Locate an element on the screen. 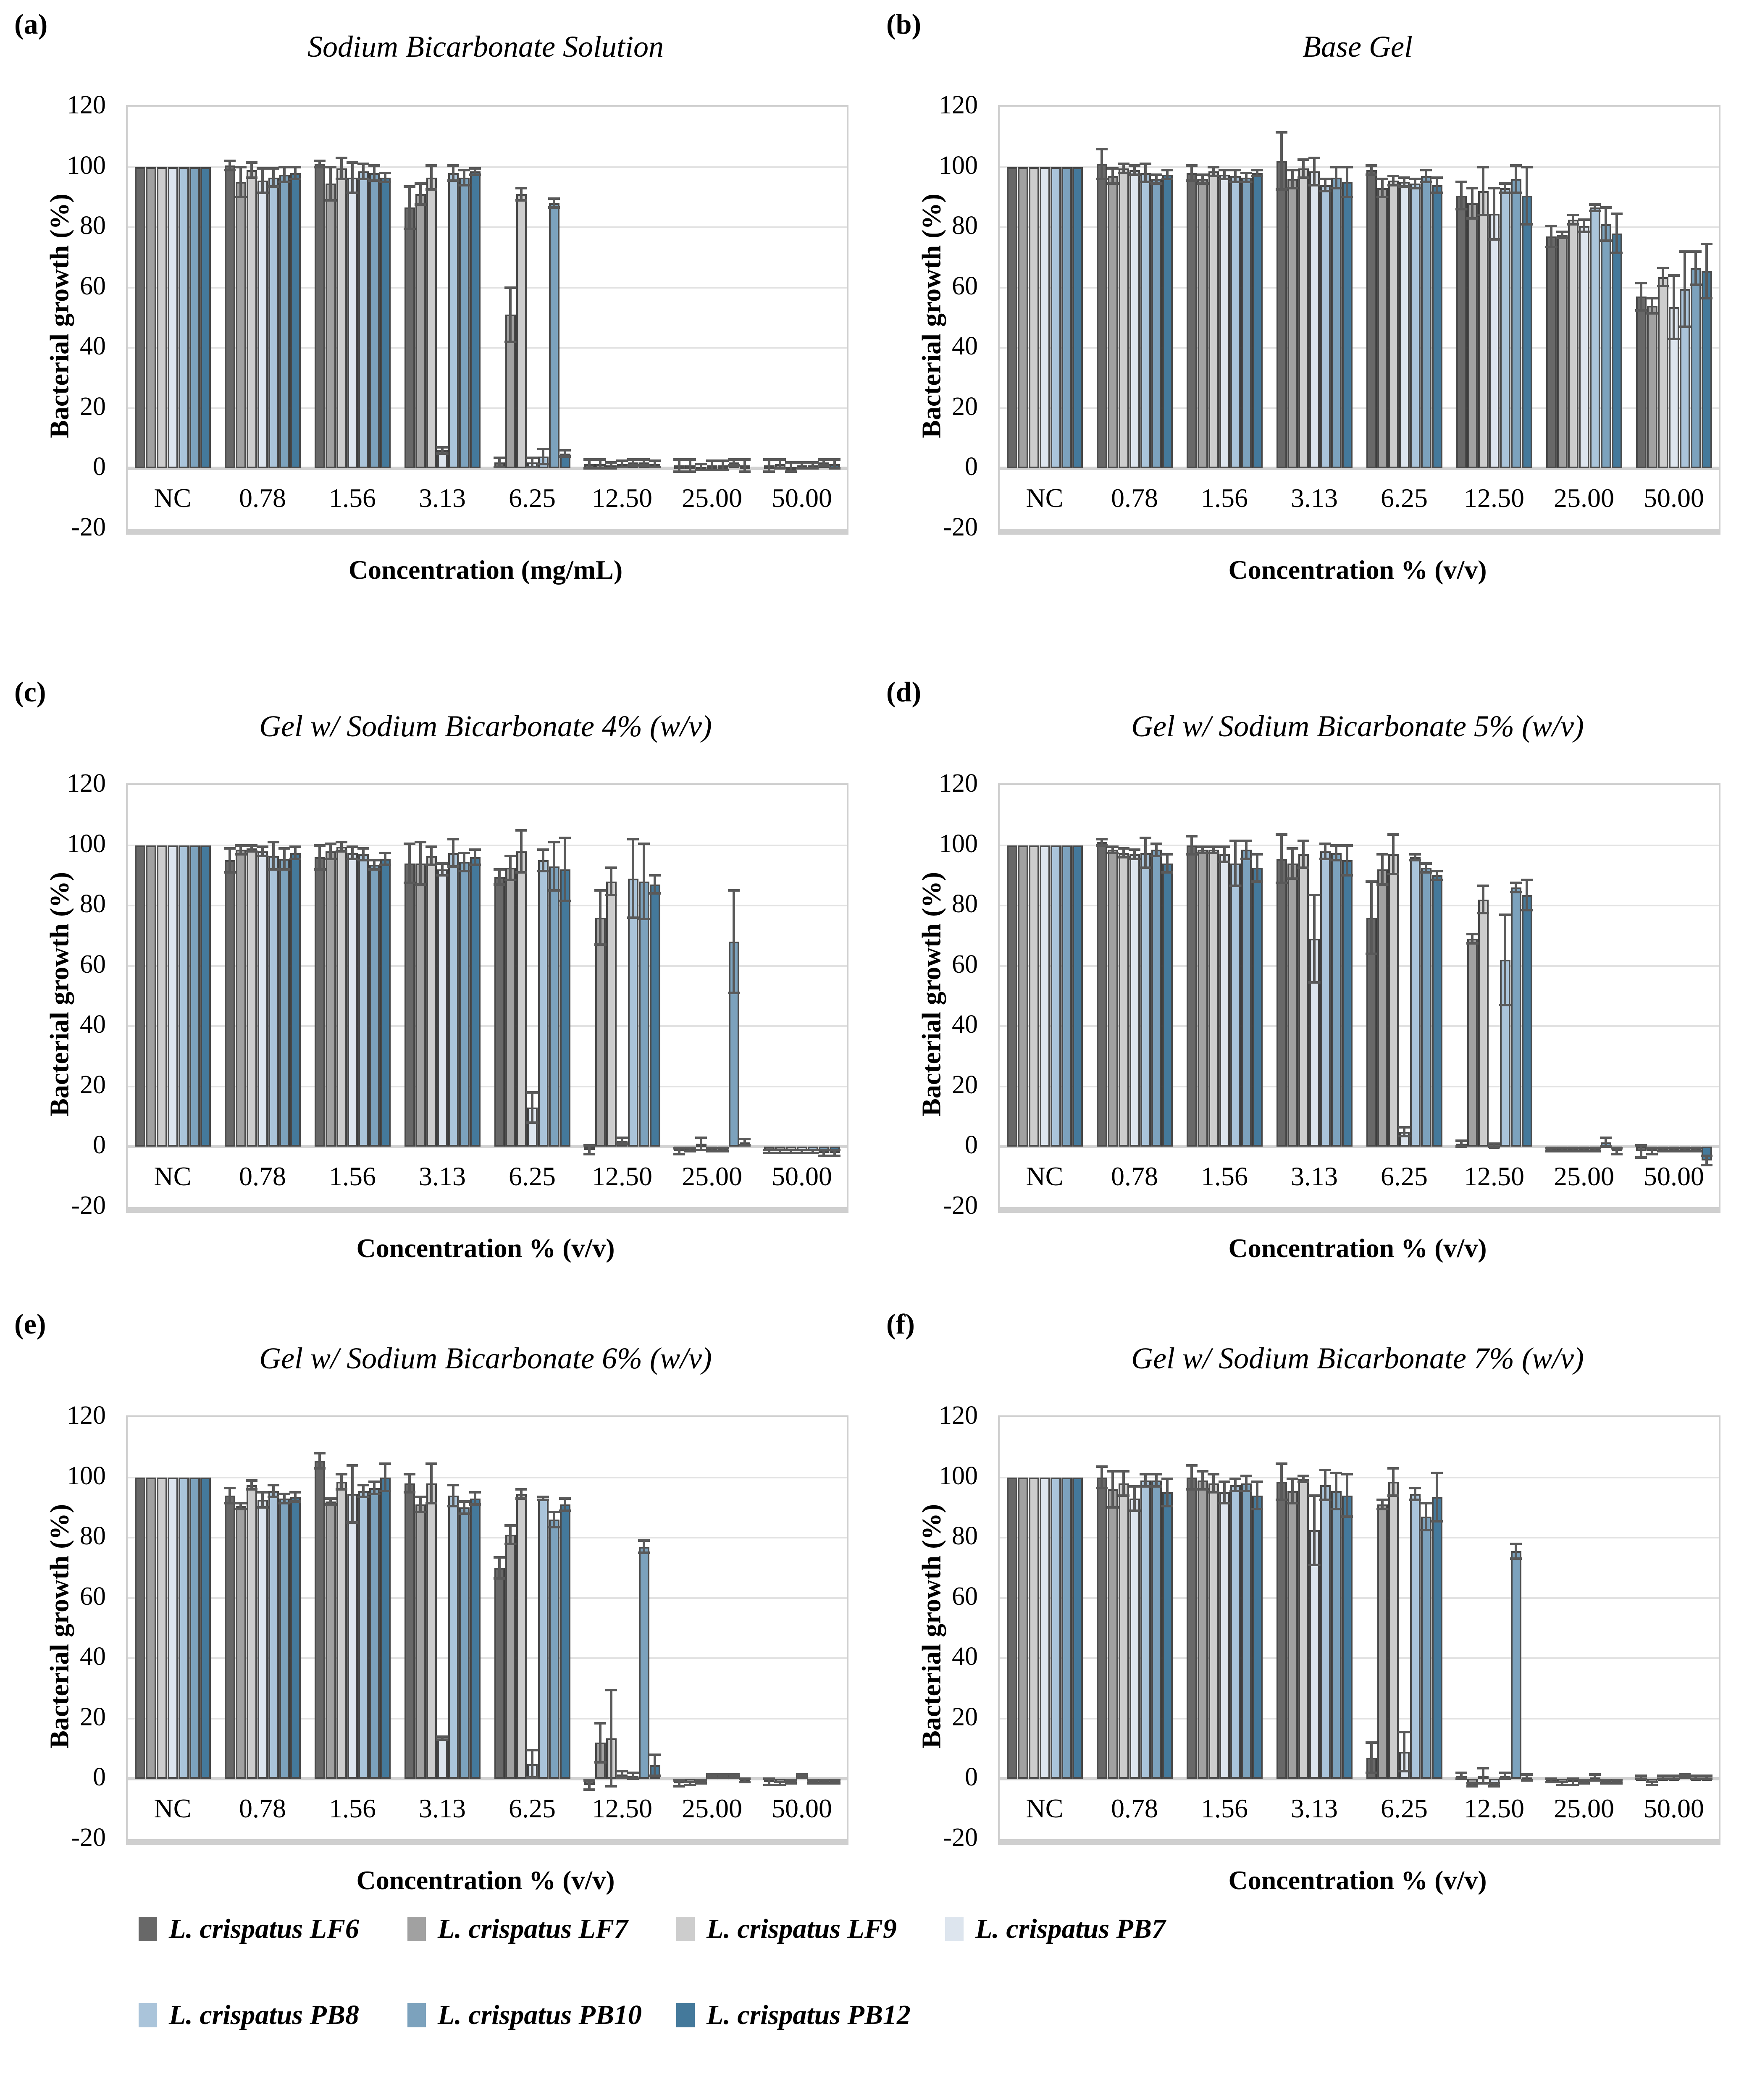 Image resolution: width=1744 pixels, height=2100 pixels. zero-gridline is located at coordinates (1359, 1147).